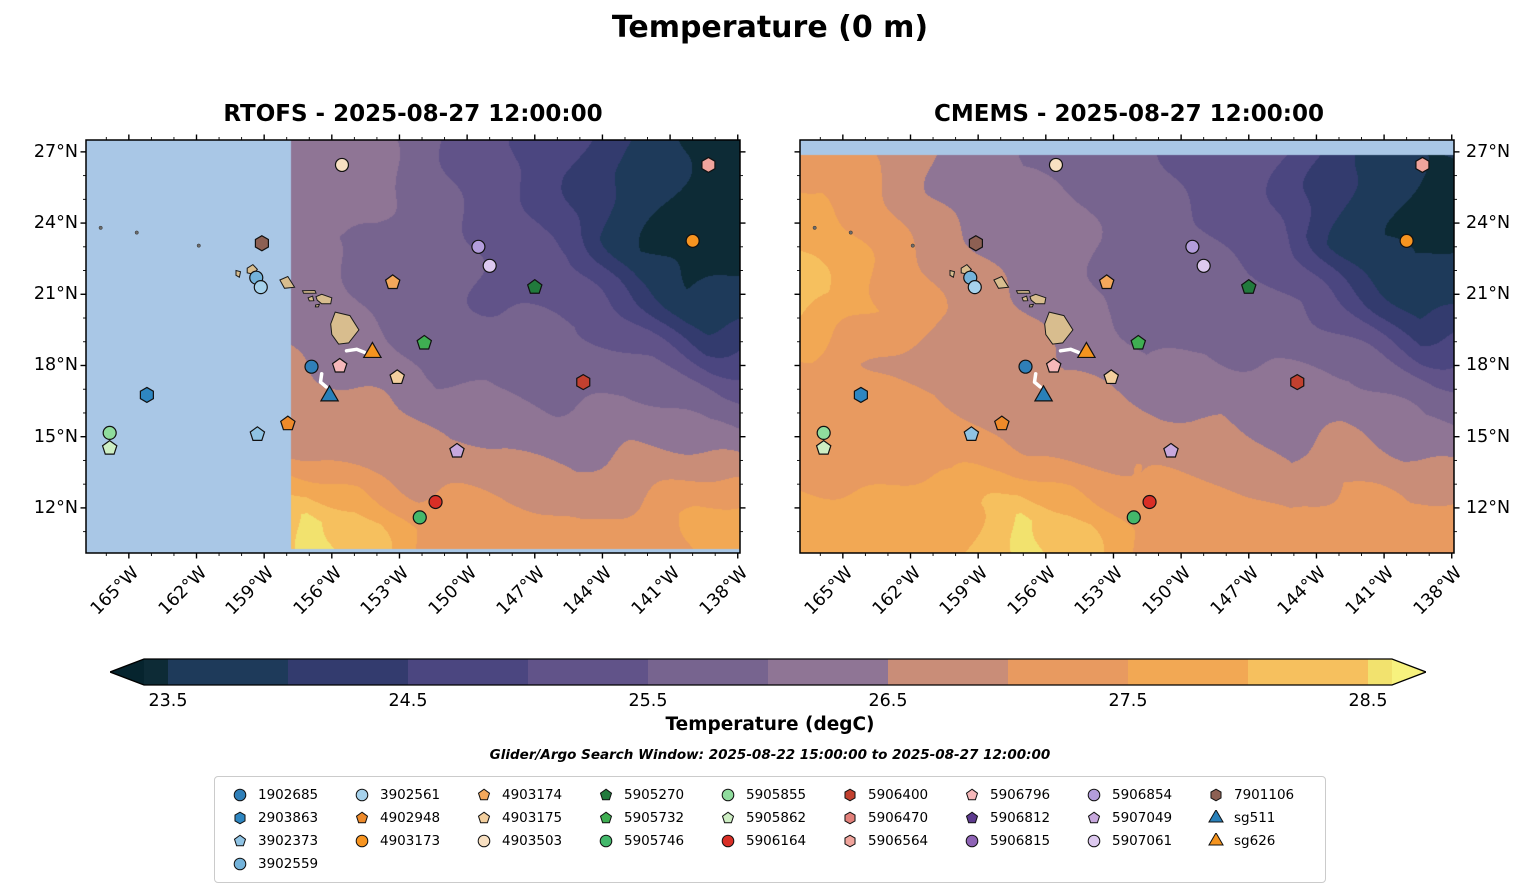 This screenshot has width=1540, height=889. I want to click on legend-label: 5906164, so click(776, 841).